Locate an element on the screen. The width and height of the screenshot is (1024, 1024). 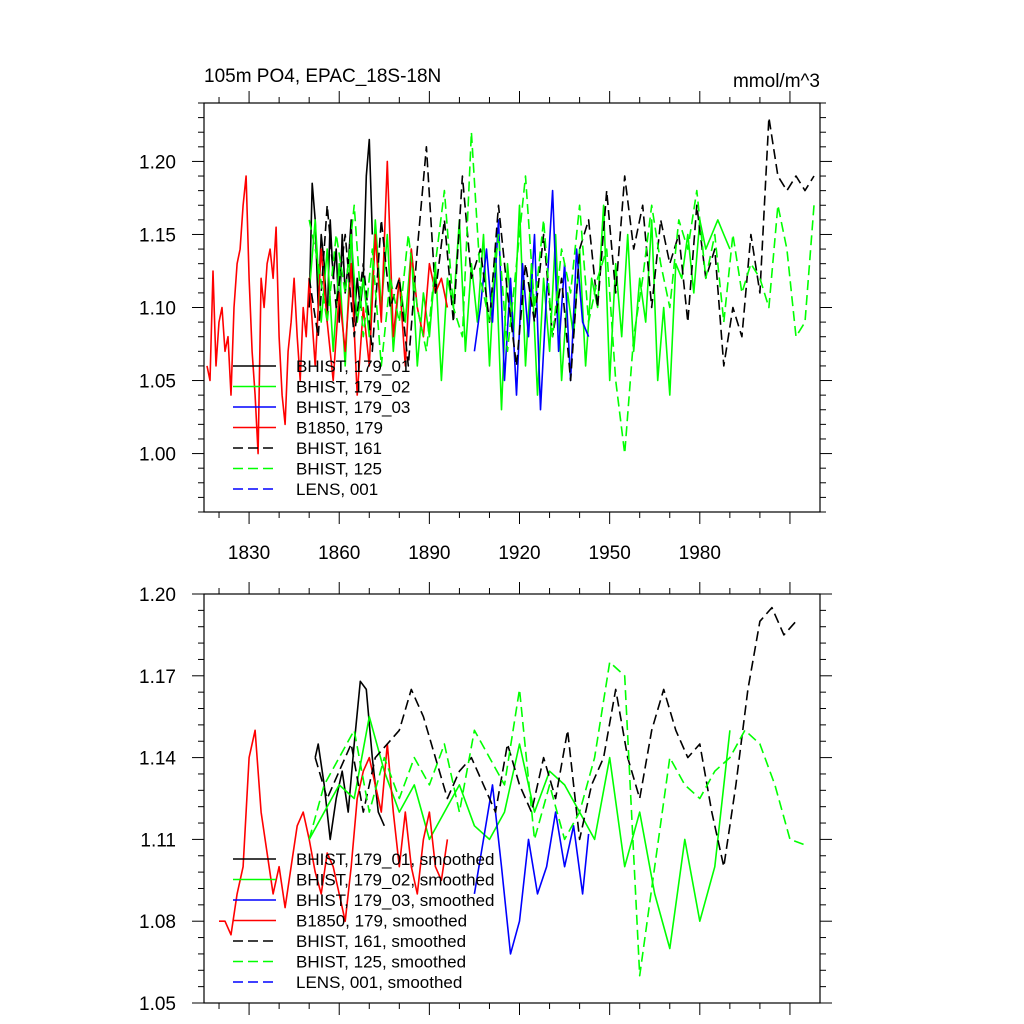
top-units-label: mmol/m^3 is located at coordinates (776, 81).